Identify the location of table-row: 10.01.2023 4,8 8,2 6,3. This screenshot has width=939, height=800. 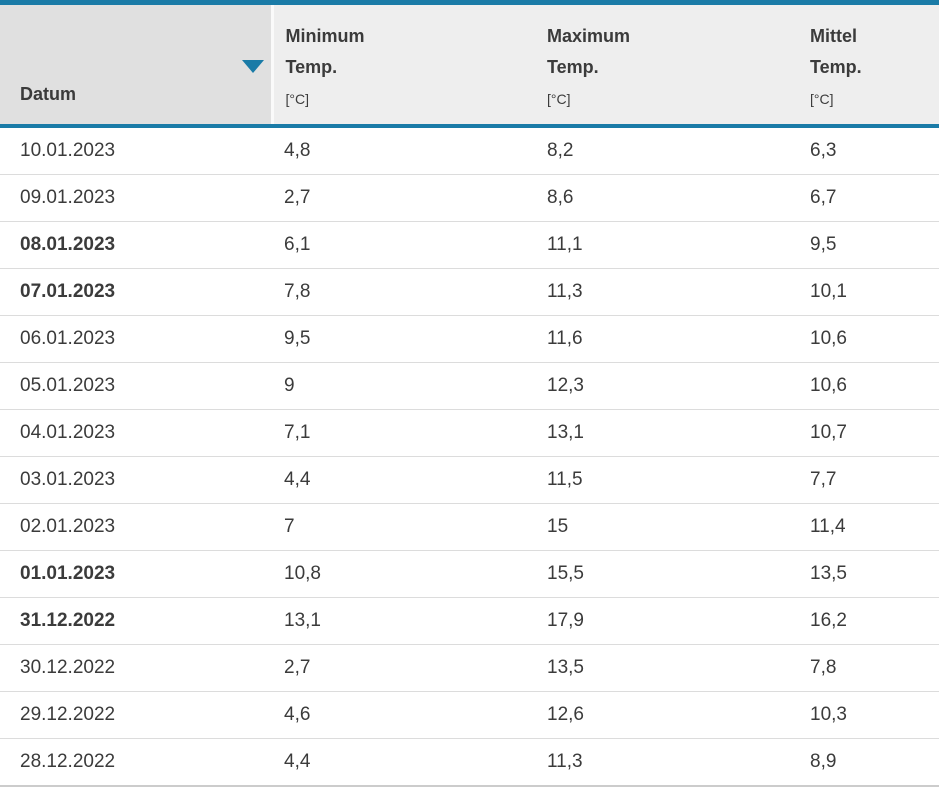
(469, 149).